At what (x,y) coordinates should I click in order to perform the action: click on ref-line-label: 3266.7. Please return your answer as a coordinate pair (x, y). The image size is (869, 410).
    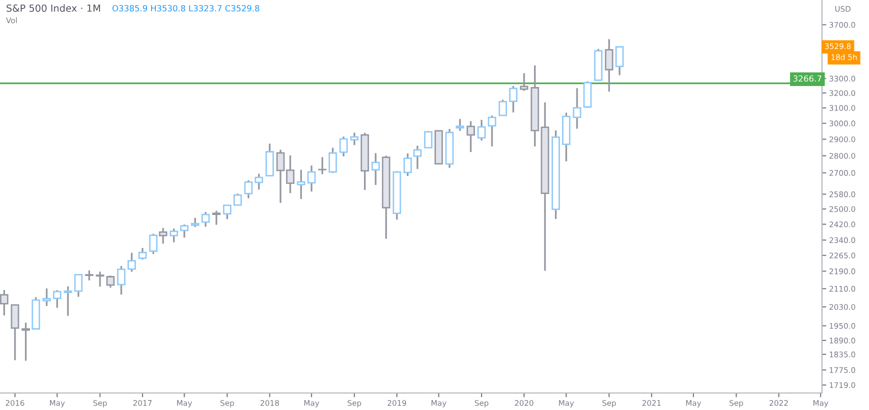
    Looking at the image, I should click on (807, 78).